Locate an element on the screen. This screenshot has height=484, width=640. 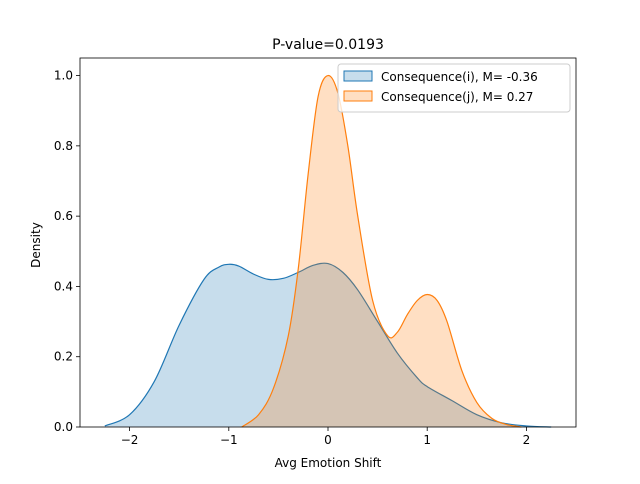
x-tick-label: 1 is located at coordinates (427, 440).